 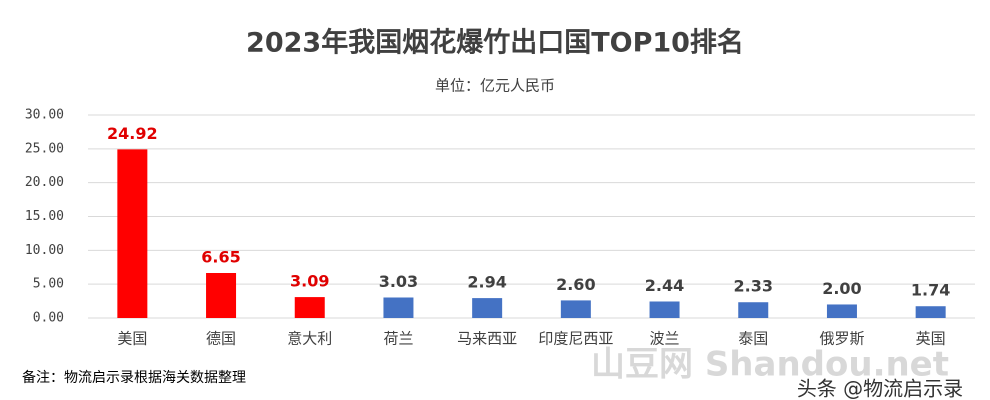 I want to click on y-tick-label: 25.00, so click(x=44, y=148).